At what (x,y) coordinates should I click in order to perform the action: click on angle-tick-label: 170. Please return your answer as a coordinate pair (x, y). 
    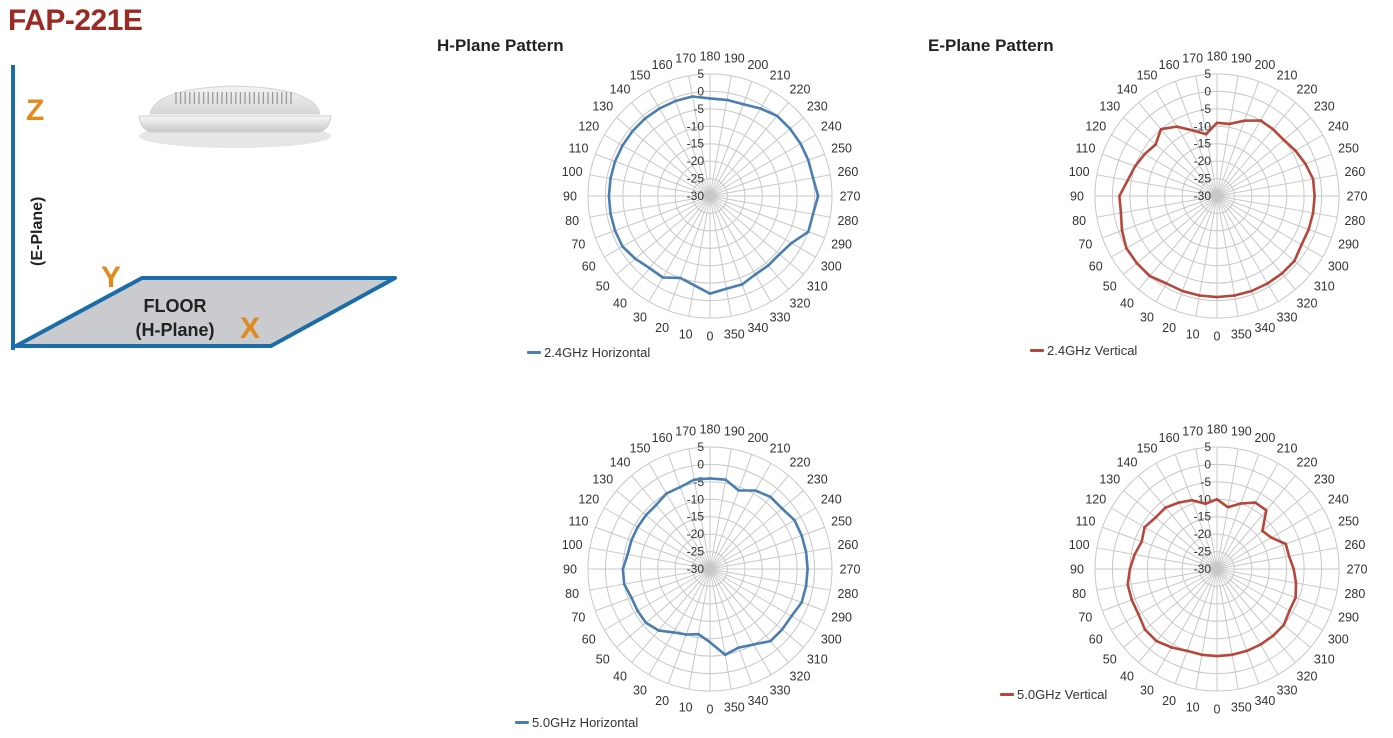
    Looking at the image, I should click on (685, 59).